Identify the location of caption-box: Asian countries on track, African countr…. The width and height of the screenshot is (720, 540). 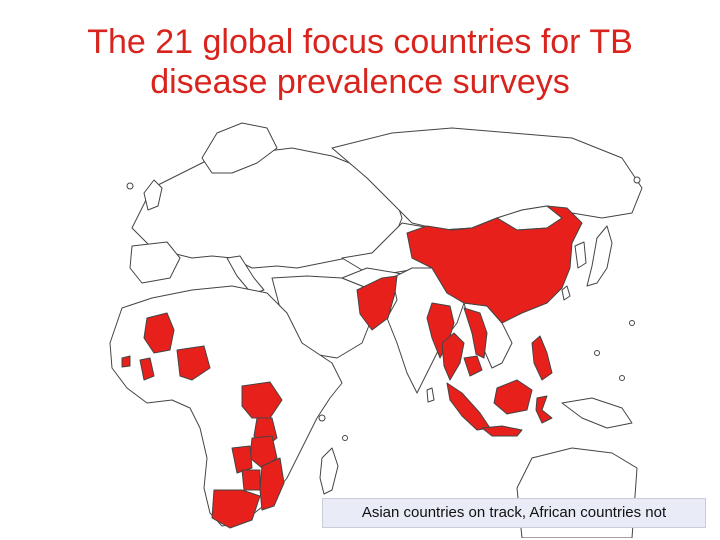
(514, 513).